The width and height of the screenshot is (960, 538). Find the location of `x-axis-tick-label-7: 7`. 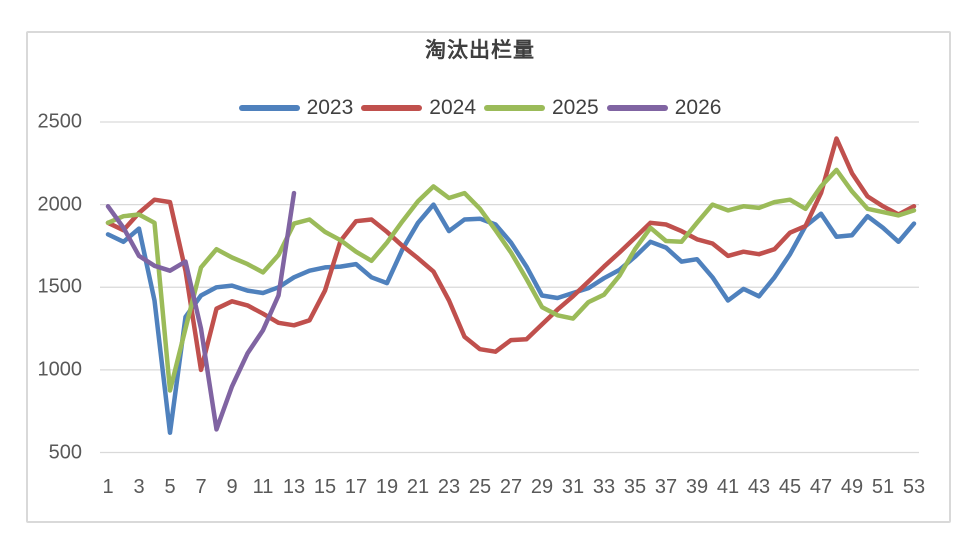

x-axis-tick-label-7: 7 is located at coordinates (201, 487).